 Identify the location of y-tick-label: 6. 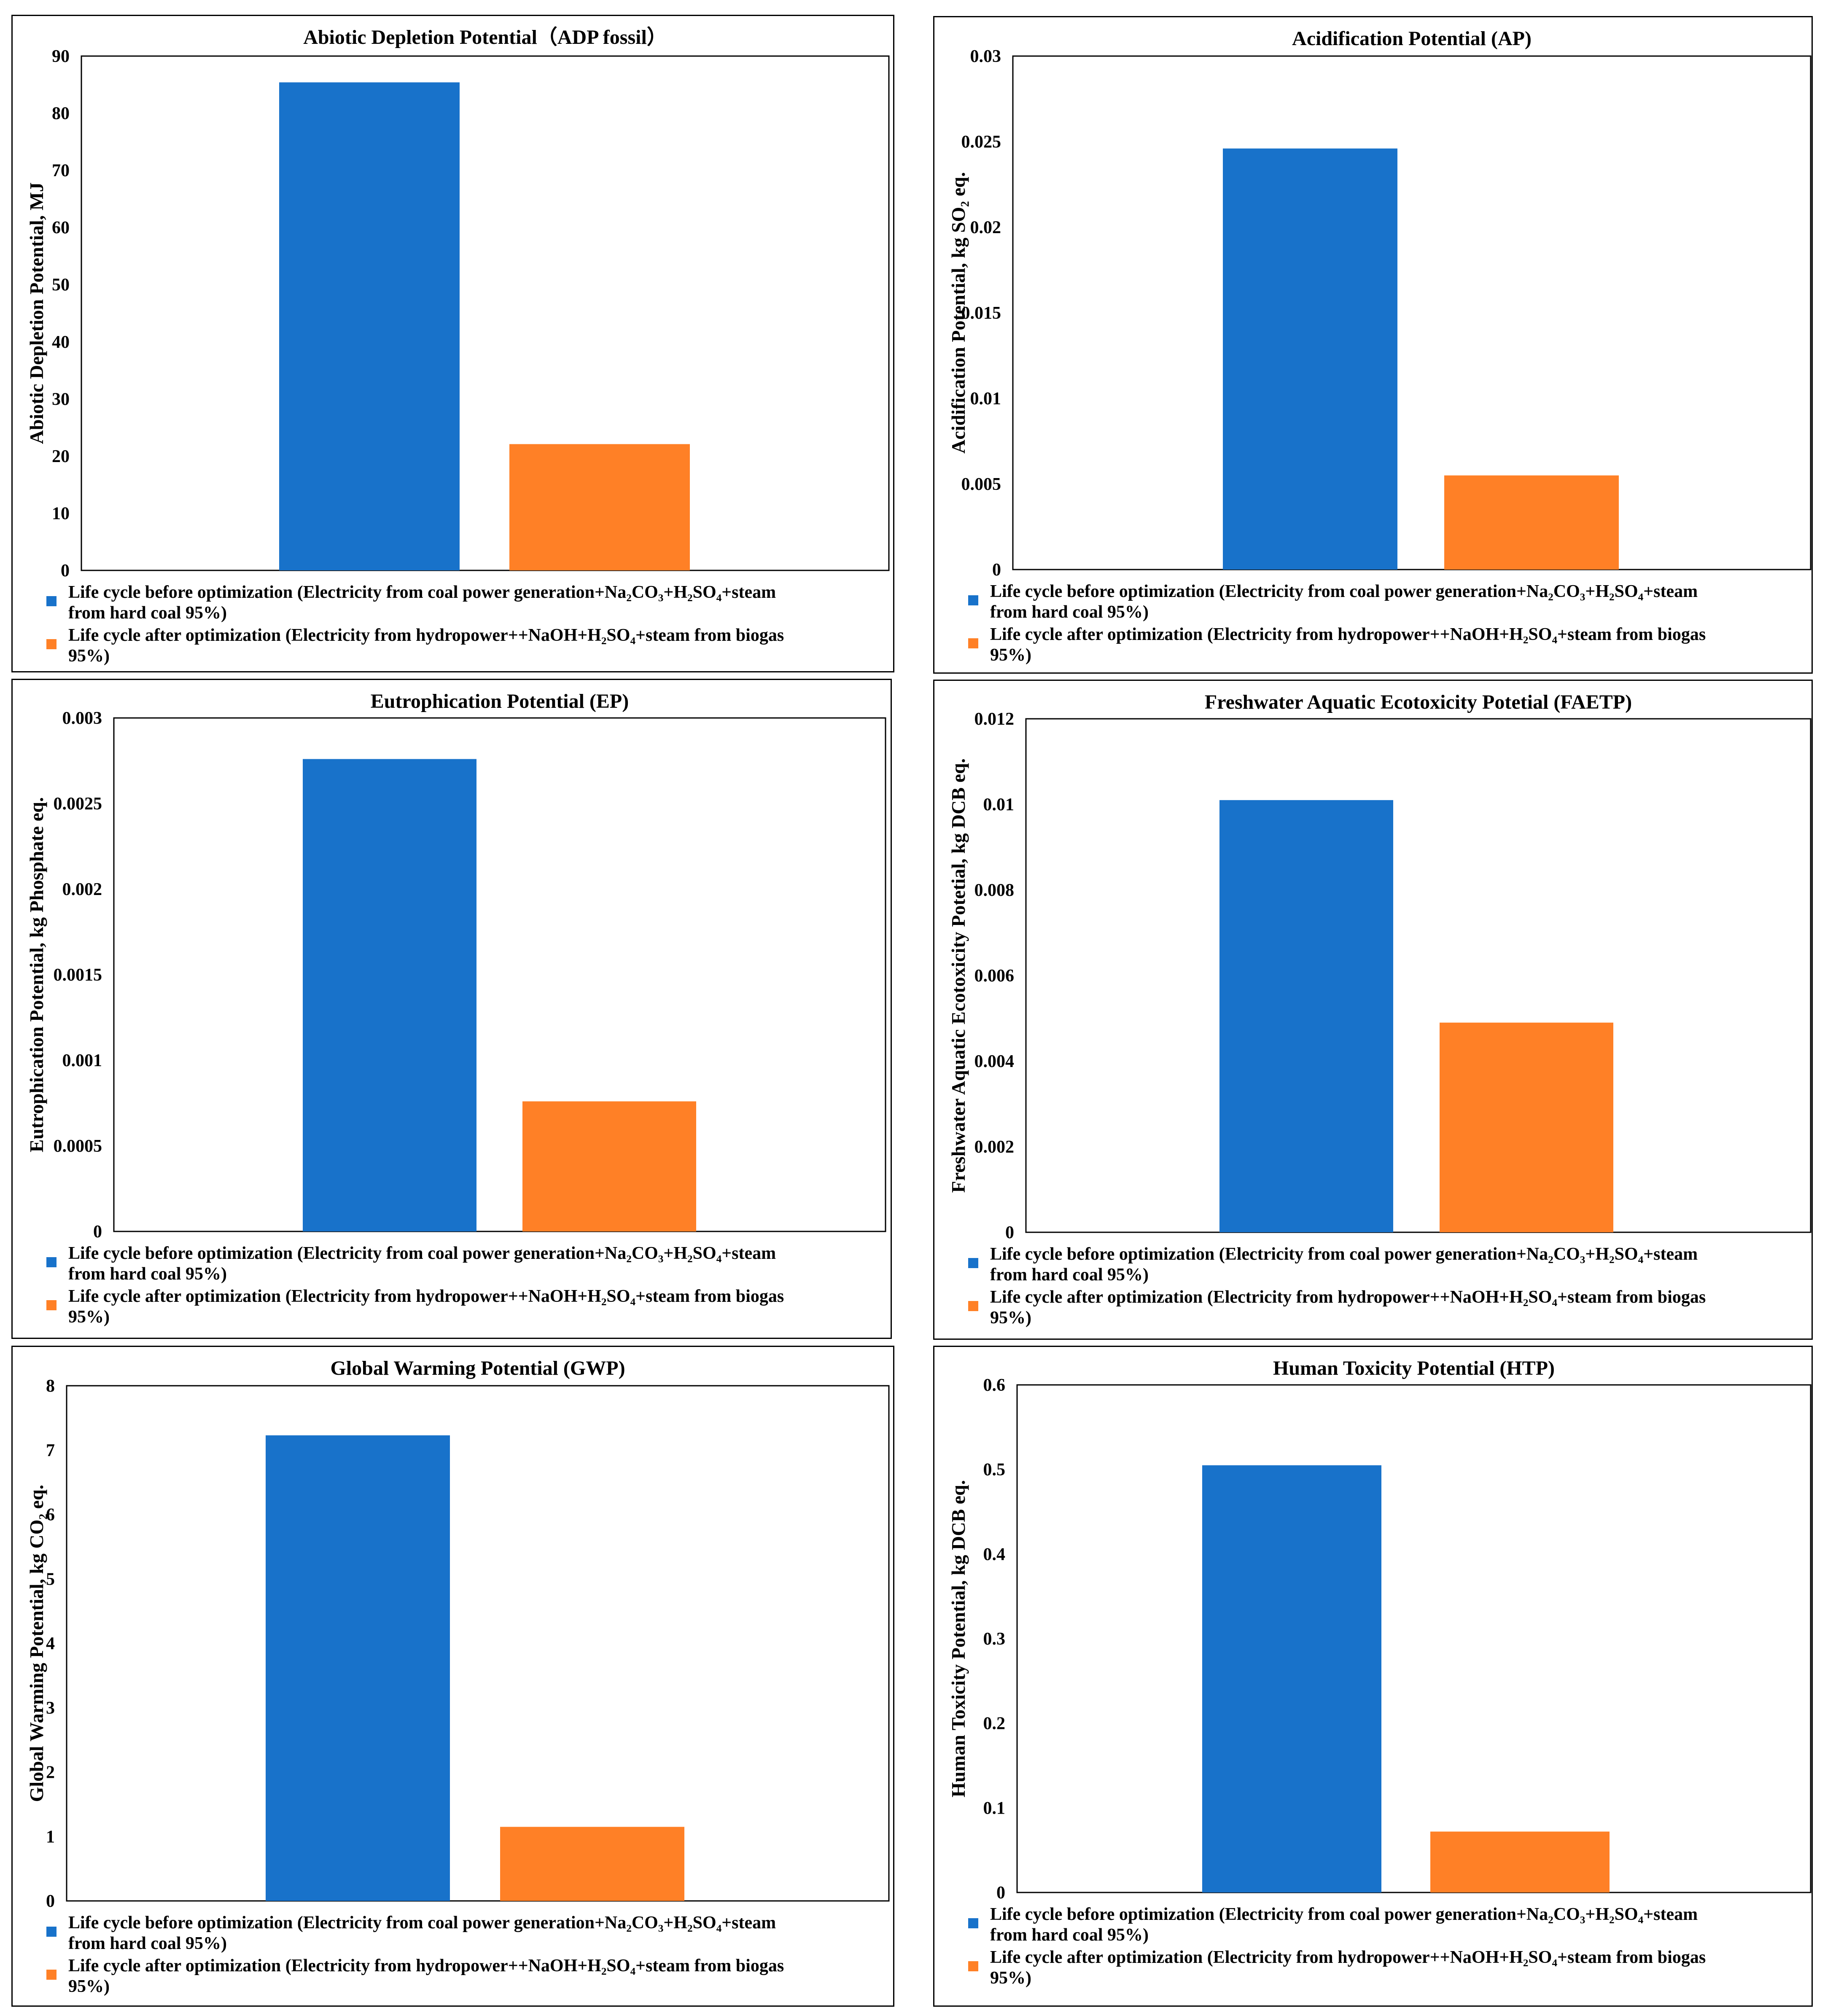
(50, 1515).